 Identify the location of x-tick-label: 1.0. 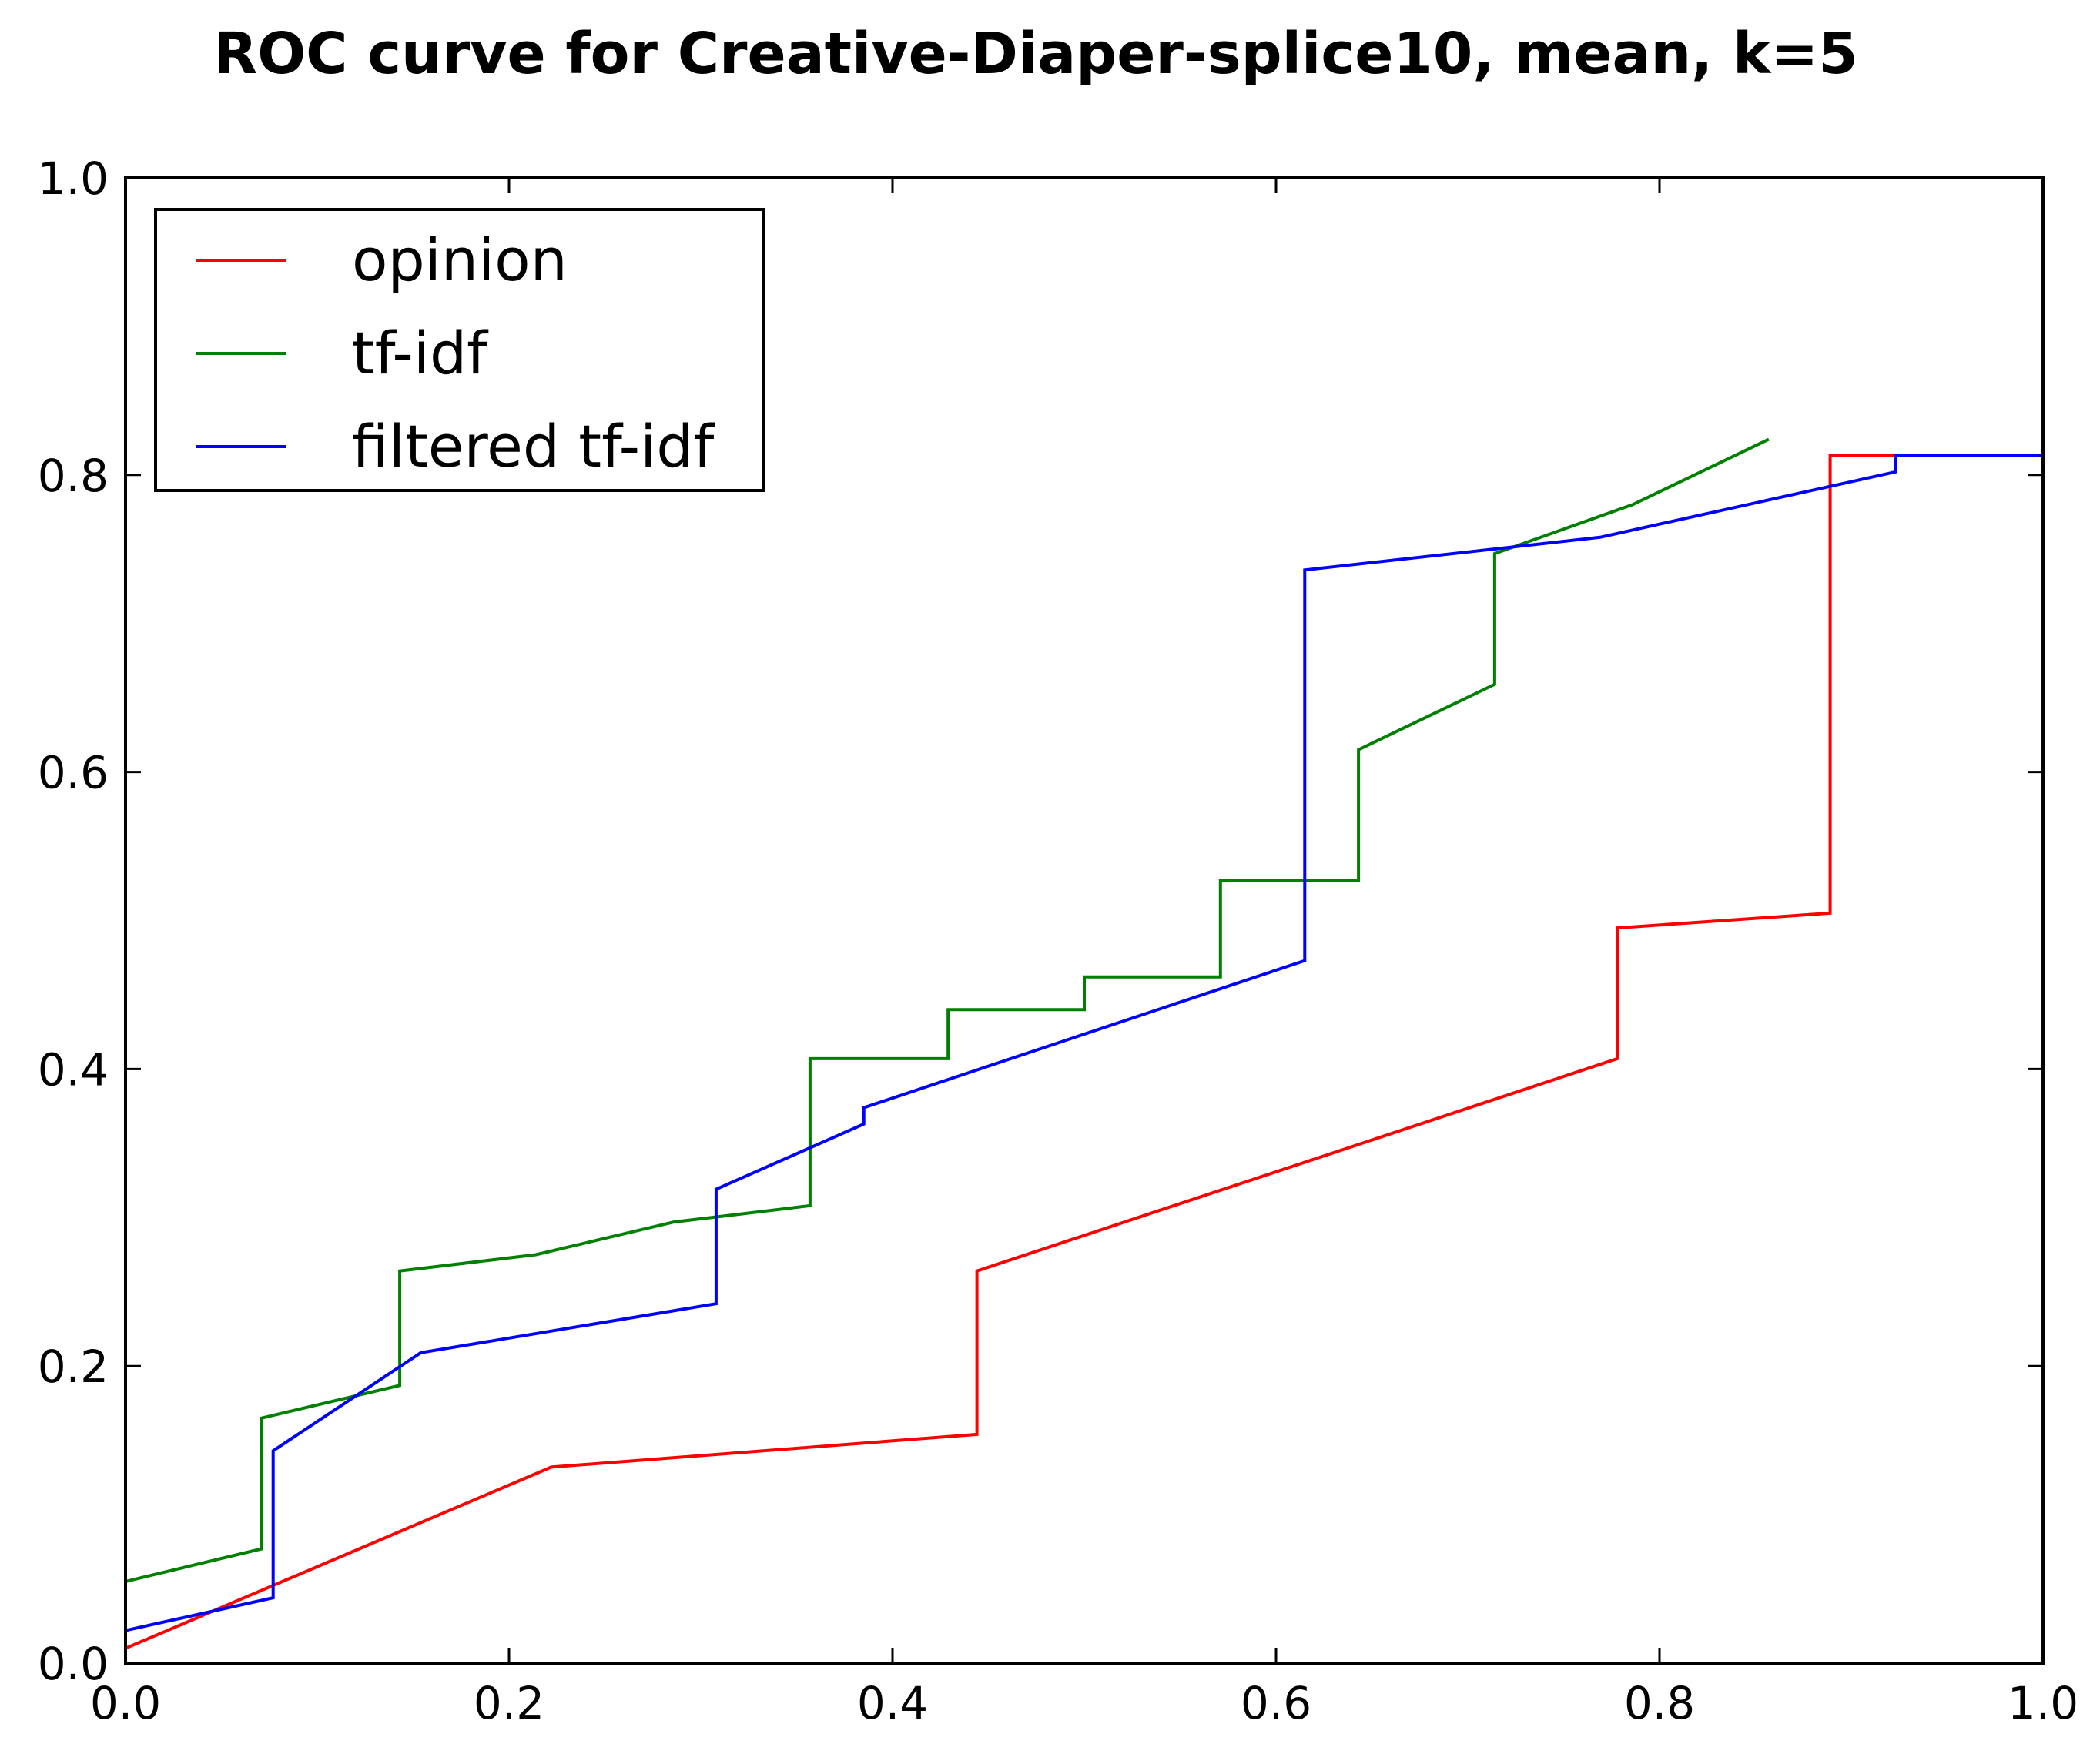
(2043, 1703).